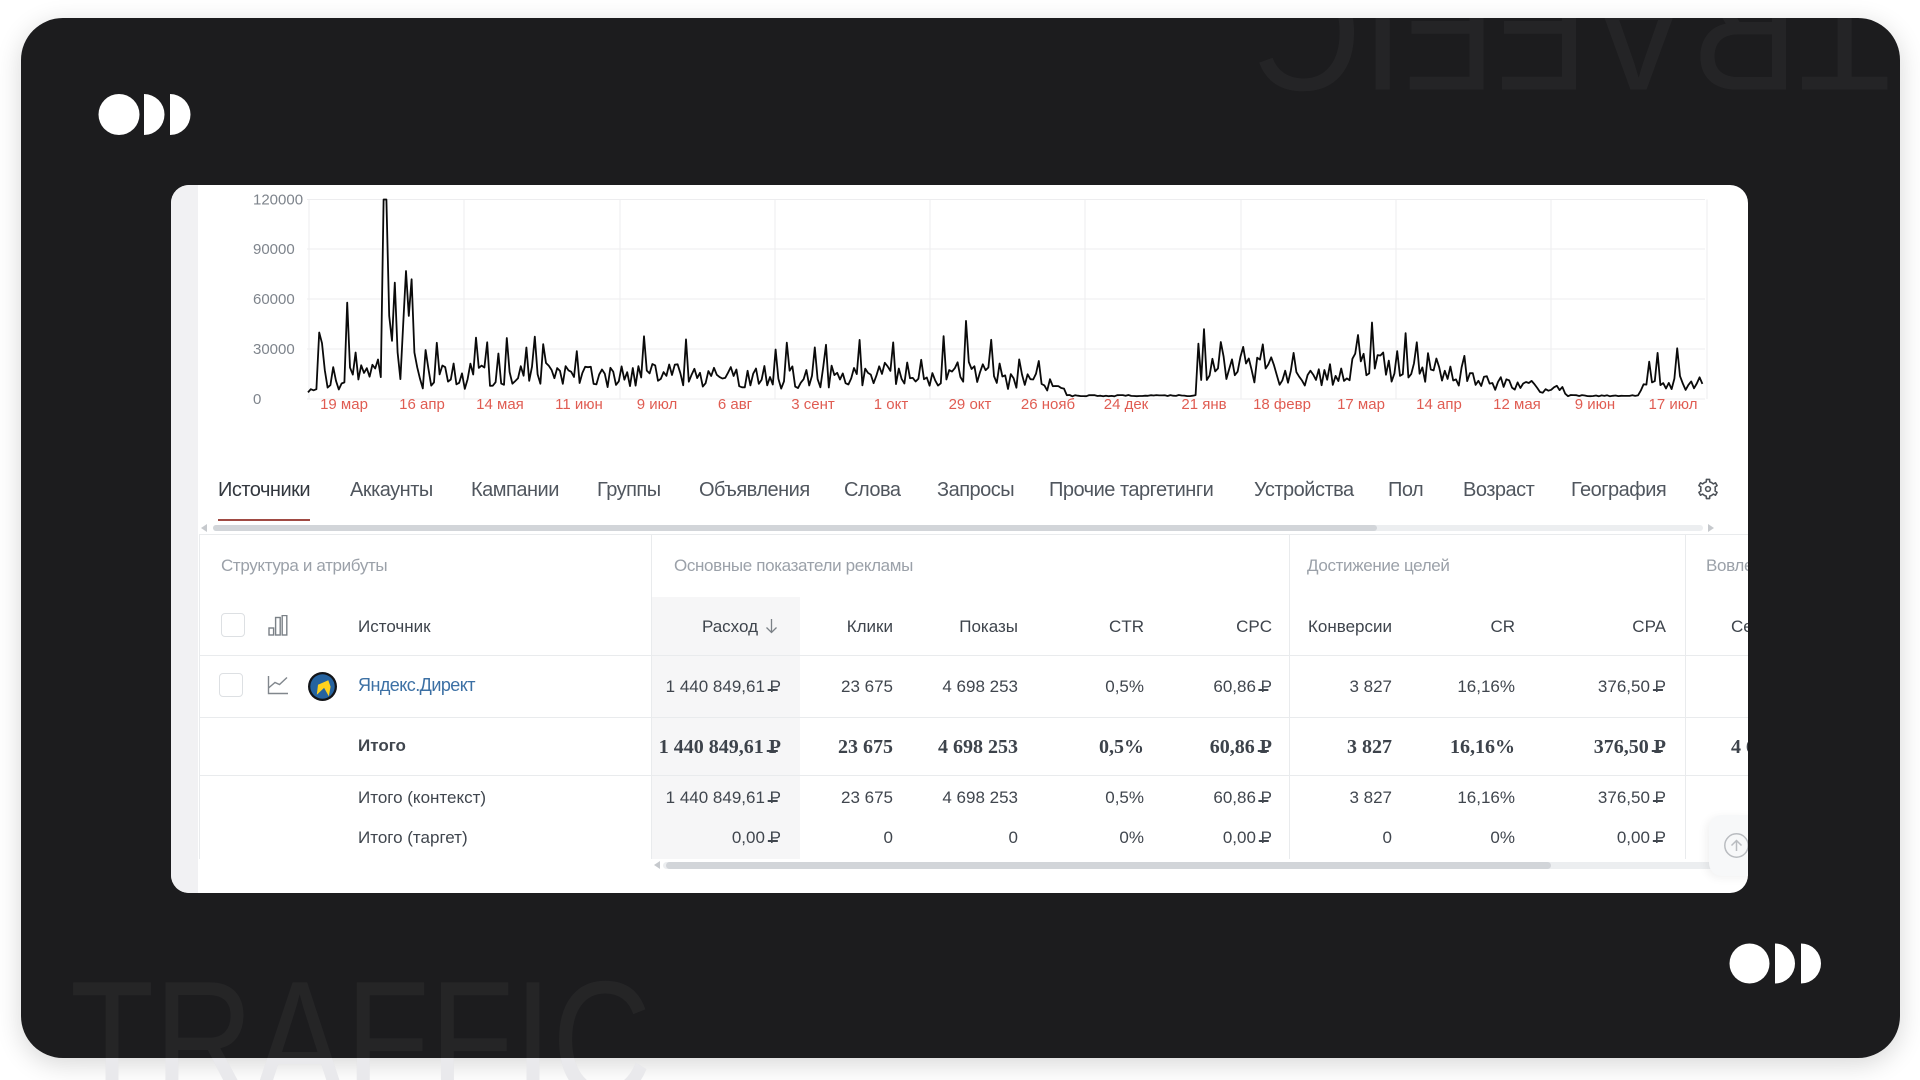 Image resolution: width=1920 pixels, height=1080 pixels. I want to click on svg-text: 9 июн, so click(1595, 404).